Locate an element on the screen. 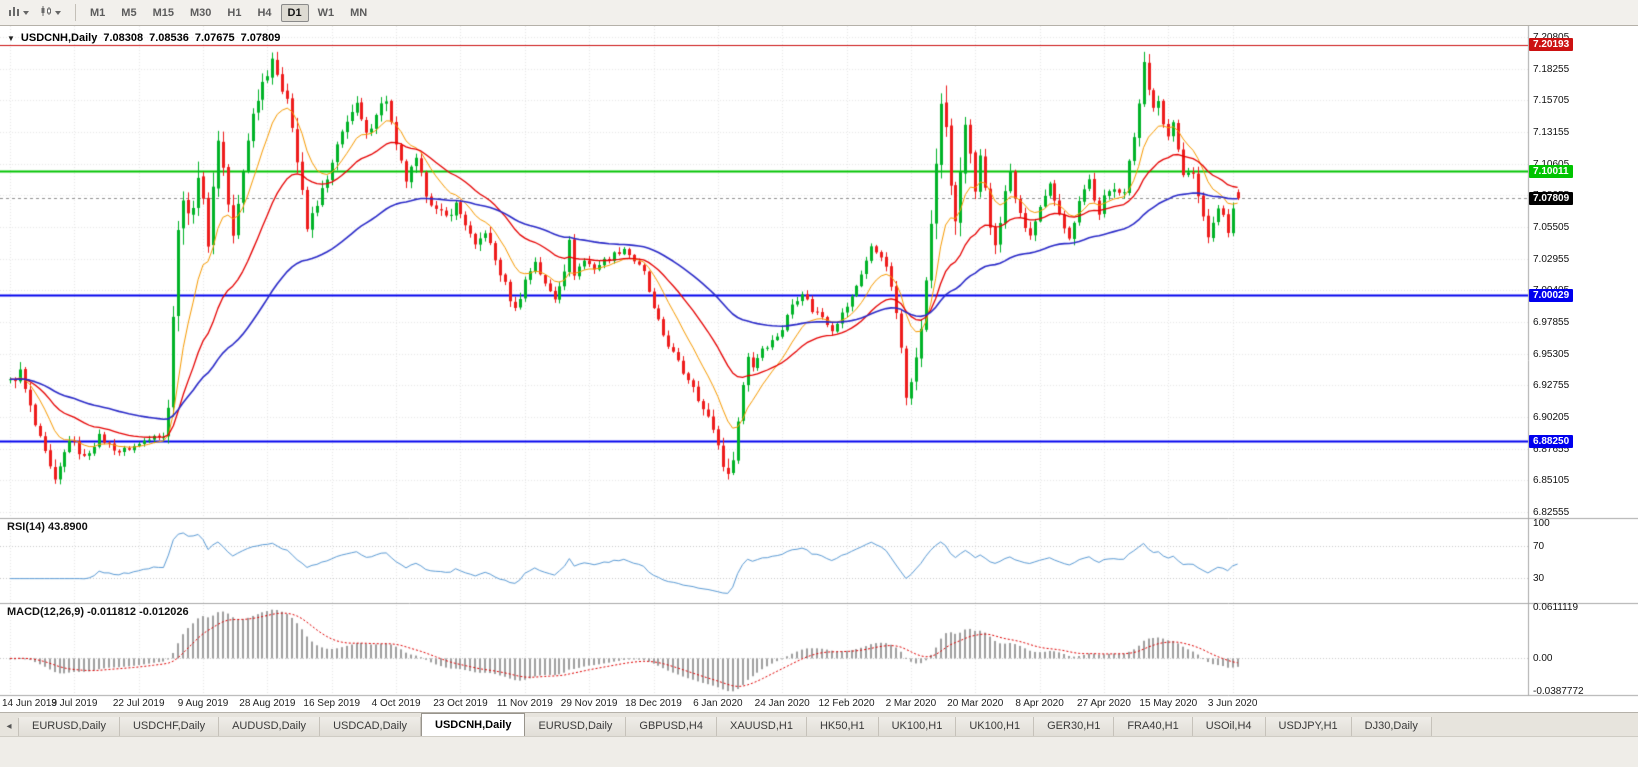 This screenshot has height=767, width=1638. timeframe-button-H4: H4 is located at coordinates (264, 12).